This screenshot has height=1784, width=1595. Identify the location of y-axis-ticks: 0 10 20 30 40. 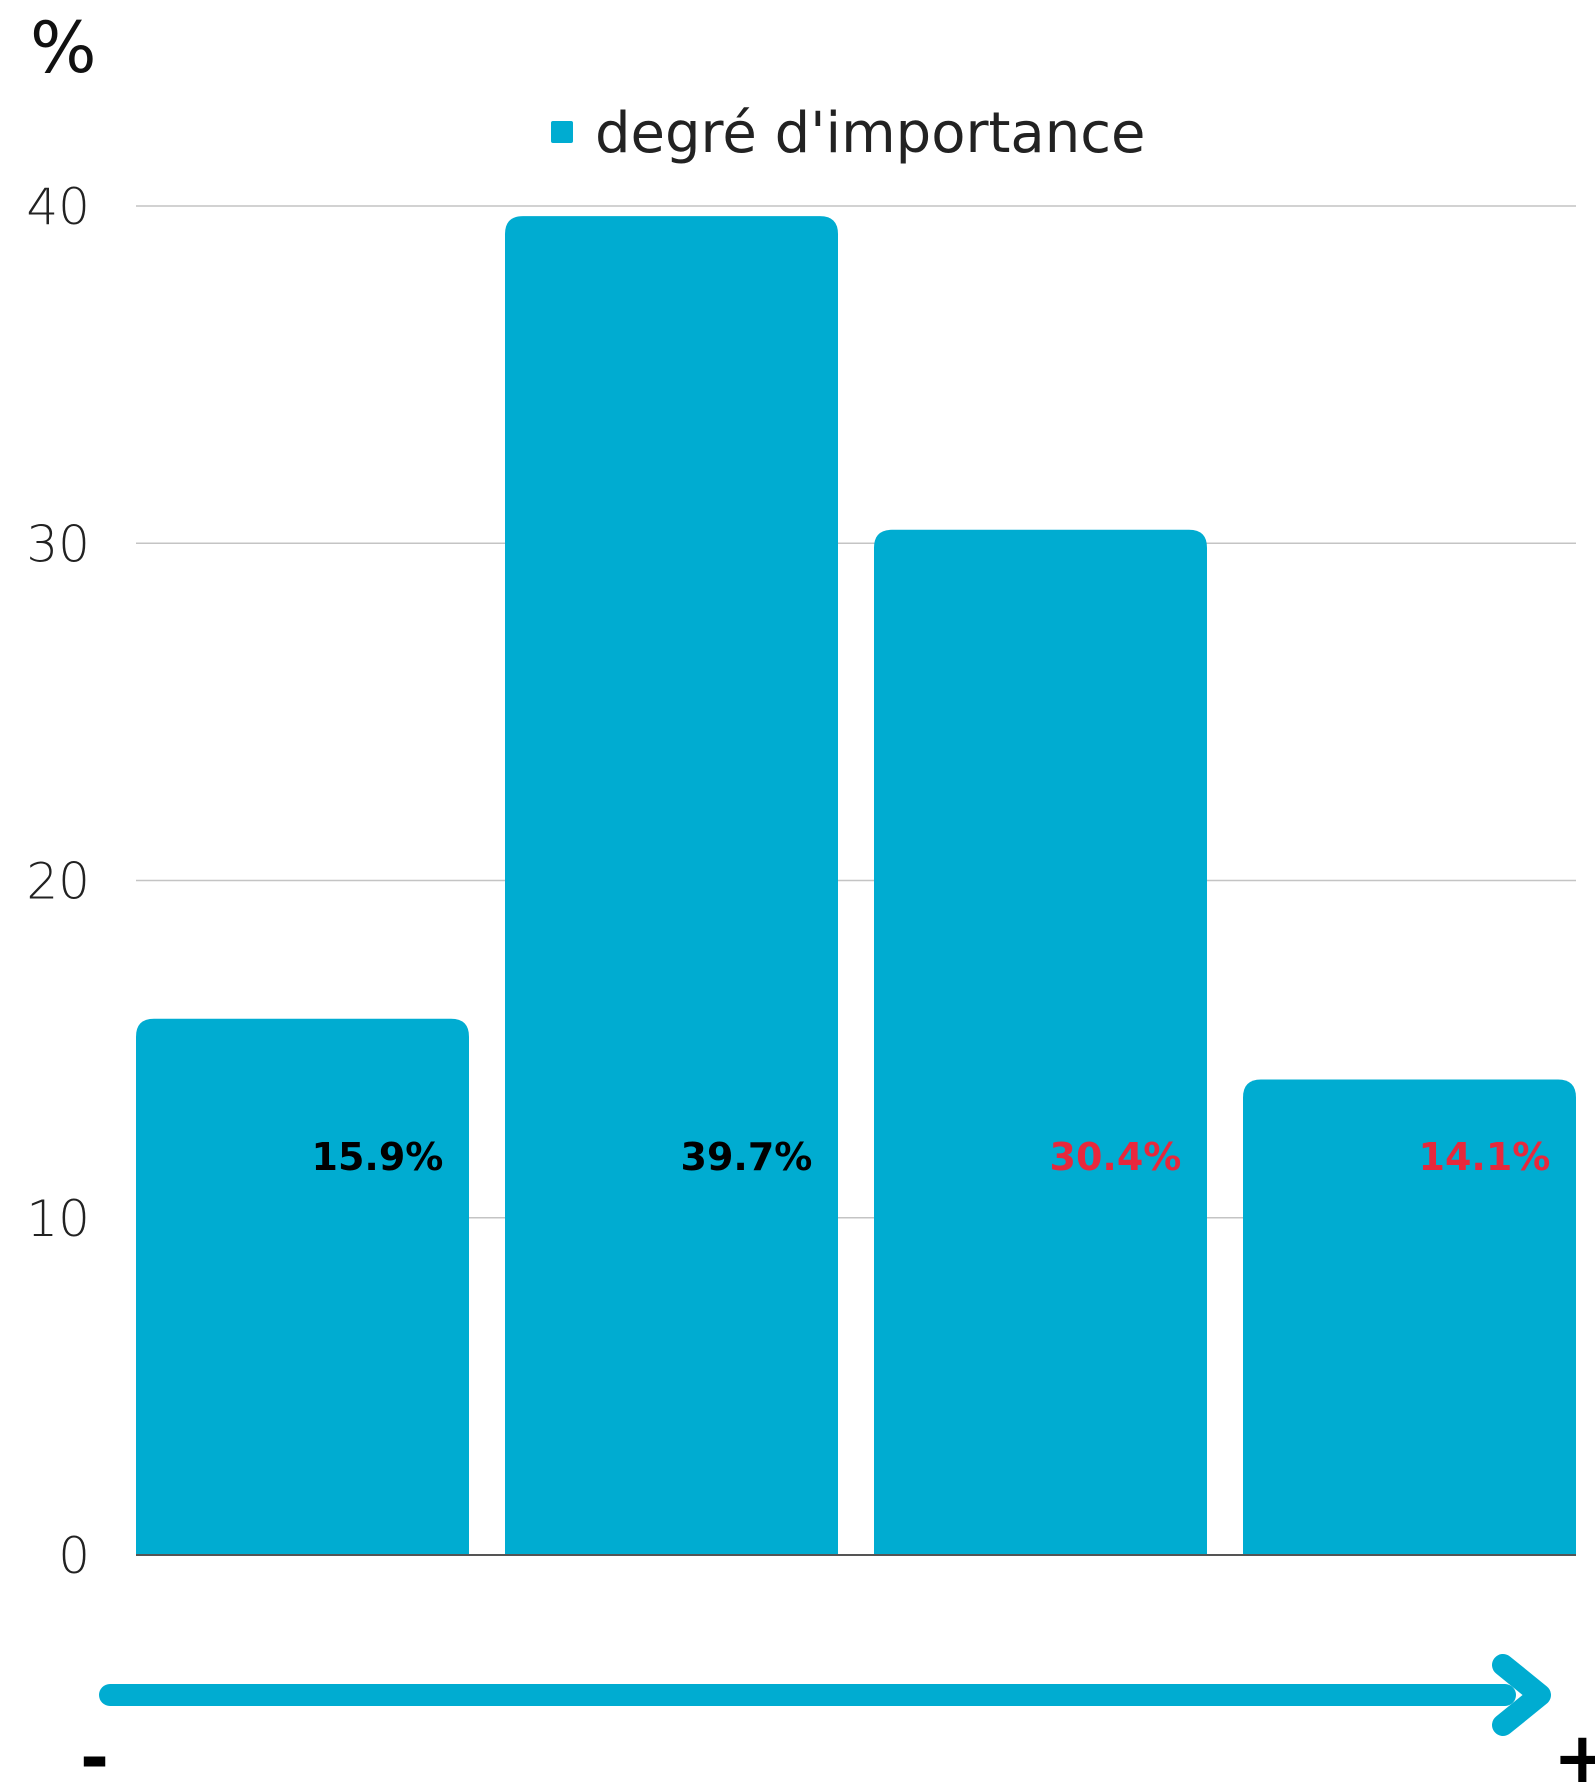
(58, 881).